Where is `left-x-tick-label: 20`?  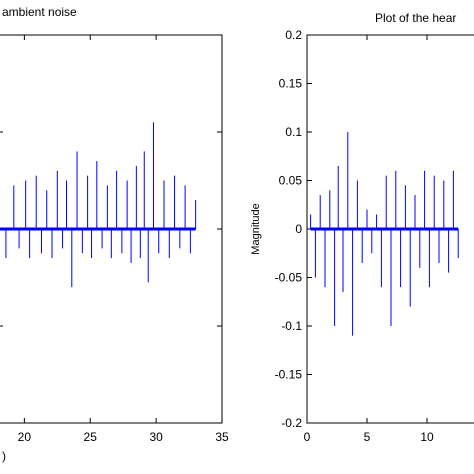
left-x-tick-label: 20 is located at coordinates (25, 437).